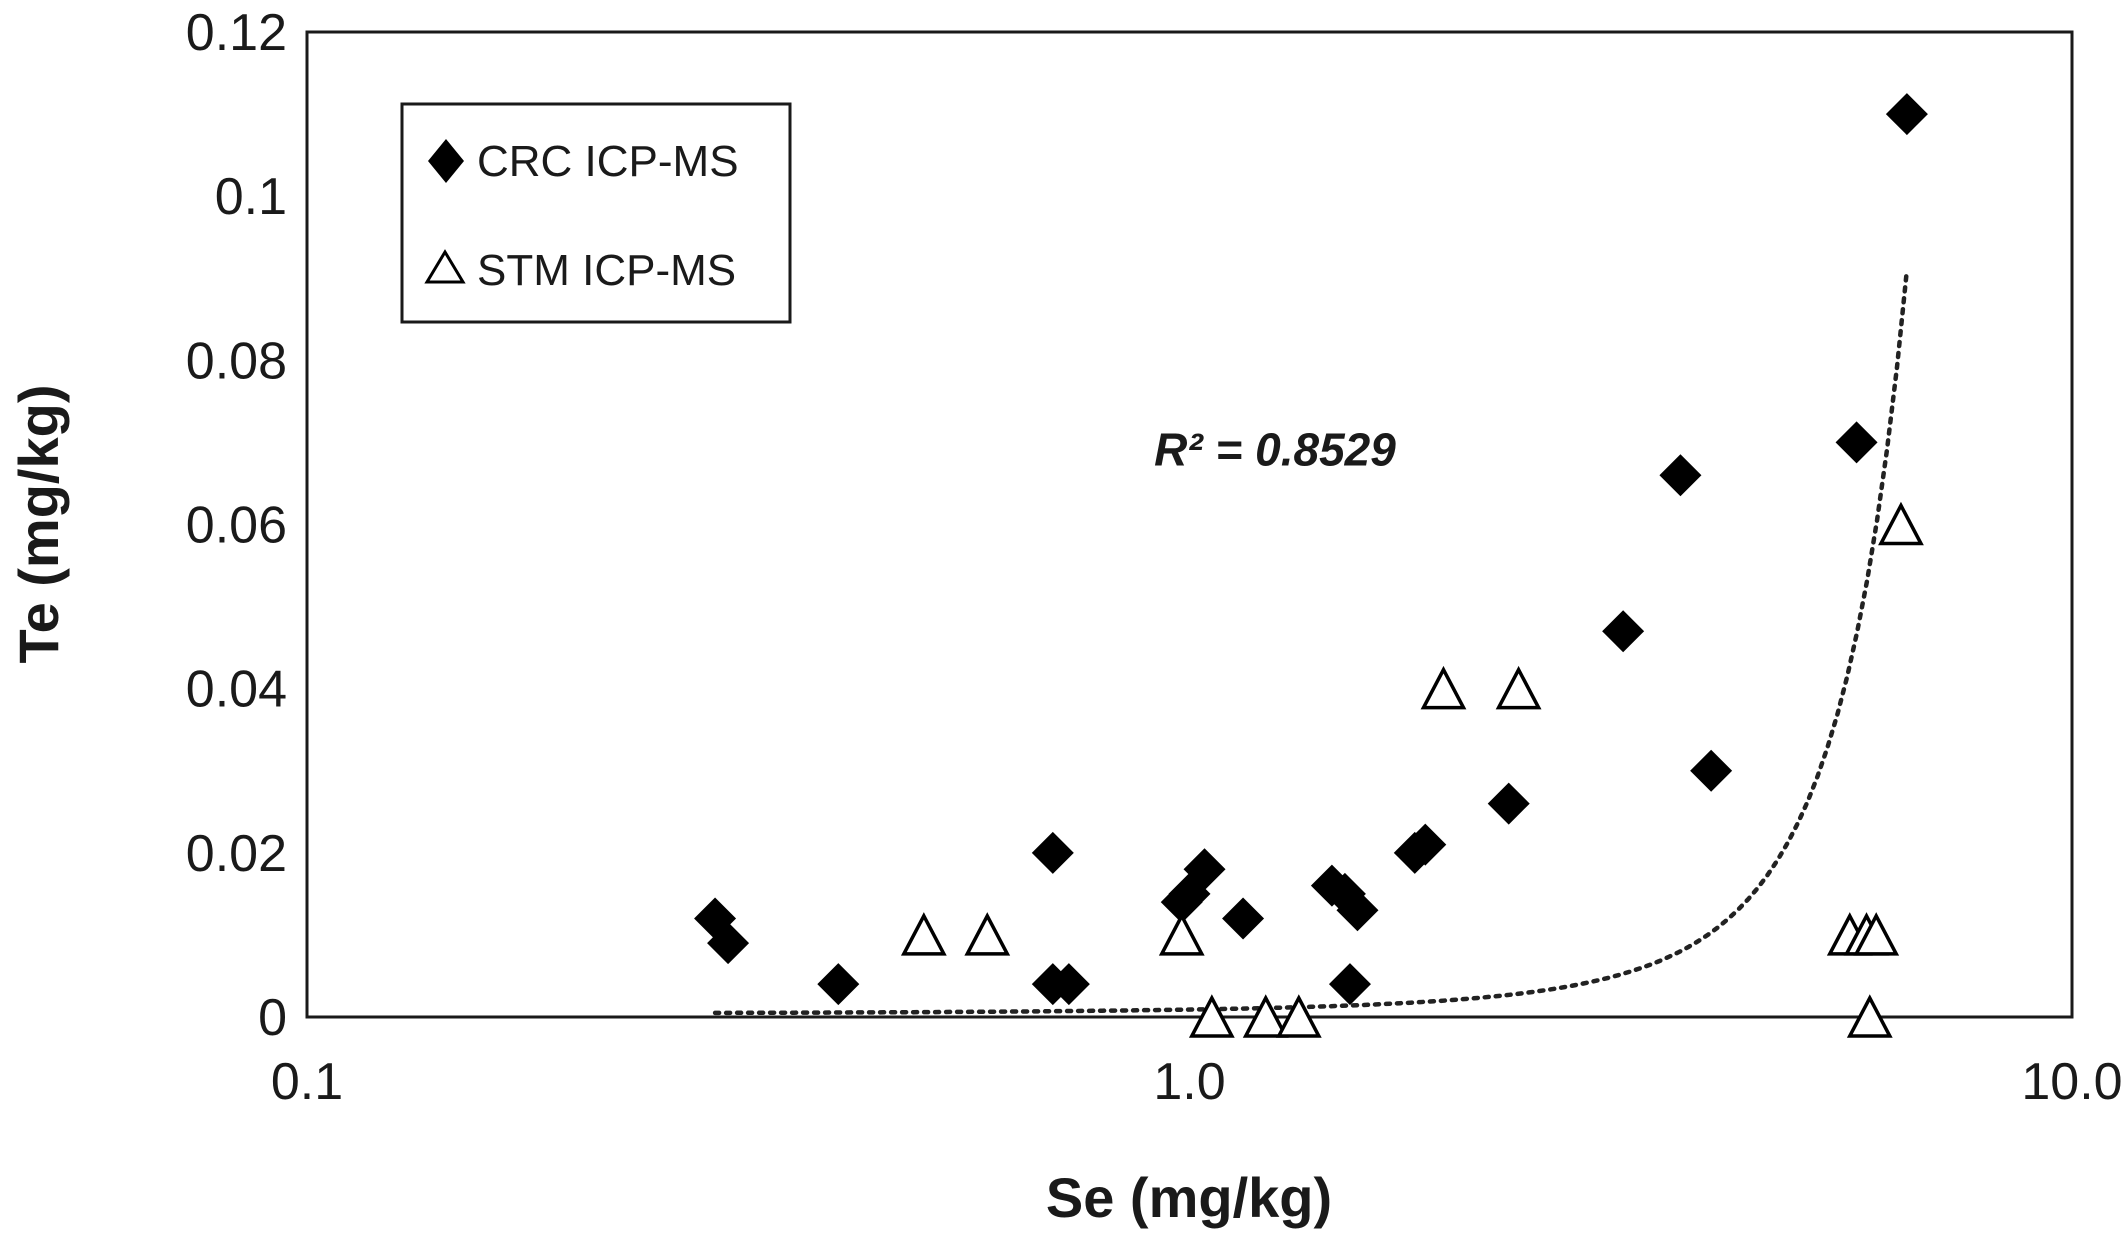 This screenshot has height=1241, width=2128. Describe the element at coordinates (606, 270) in the screenshot. I see `legend-label-stm: STM ICP-MS` at that location.